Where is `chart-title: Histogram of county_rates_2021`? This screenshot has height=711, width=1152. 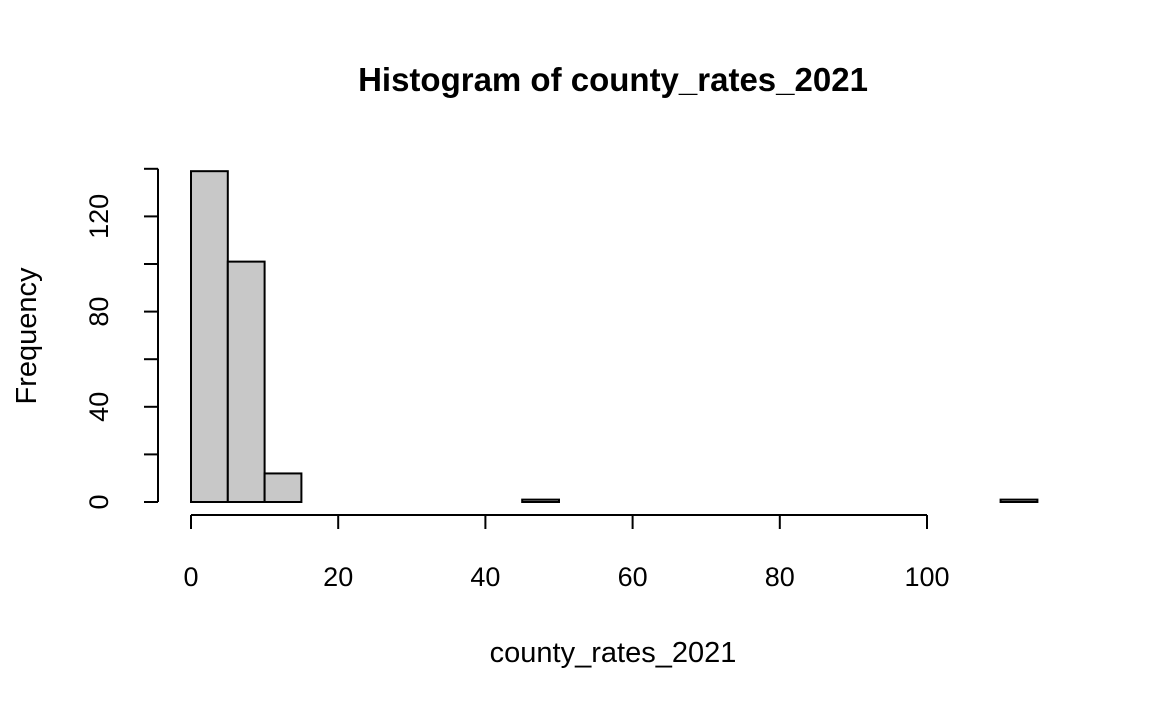
chart-title: Histogram of county_rates_2021 is located at coordinates (613, 79).